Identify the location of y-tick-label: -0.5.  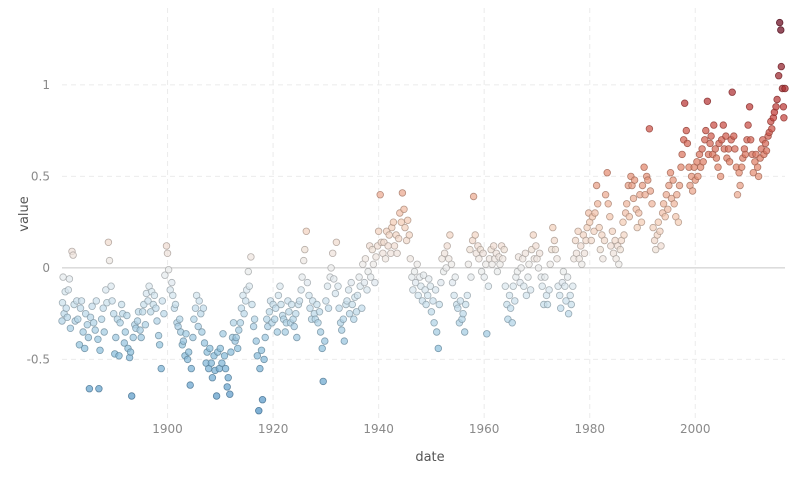
(38, 359).